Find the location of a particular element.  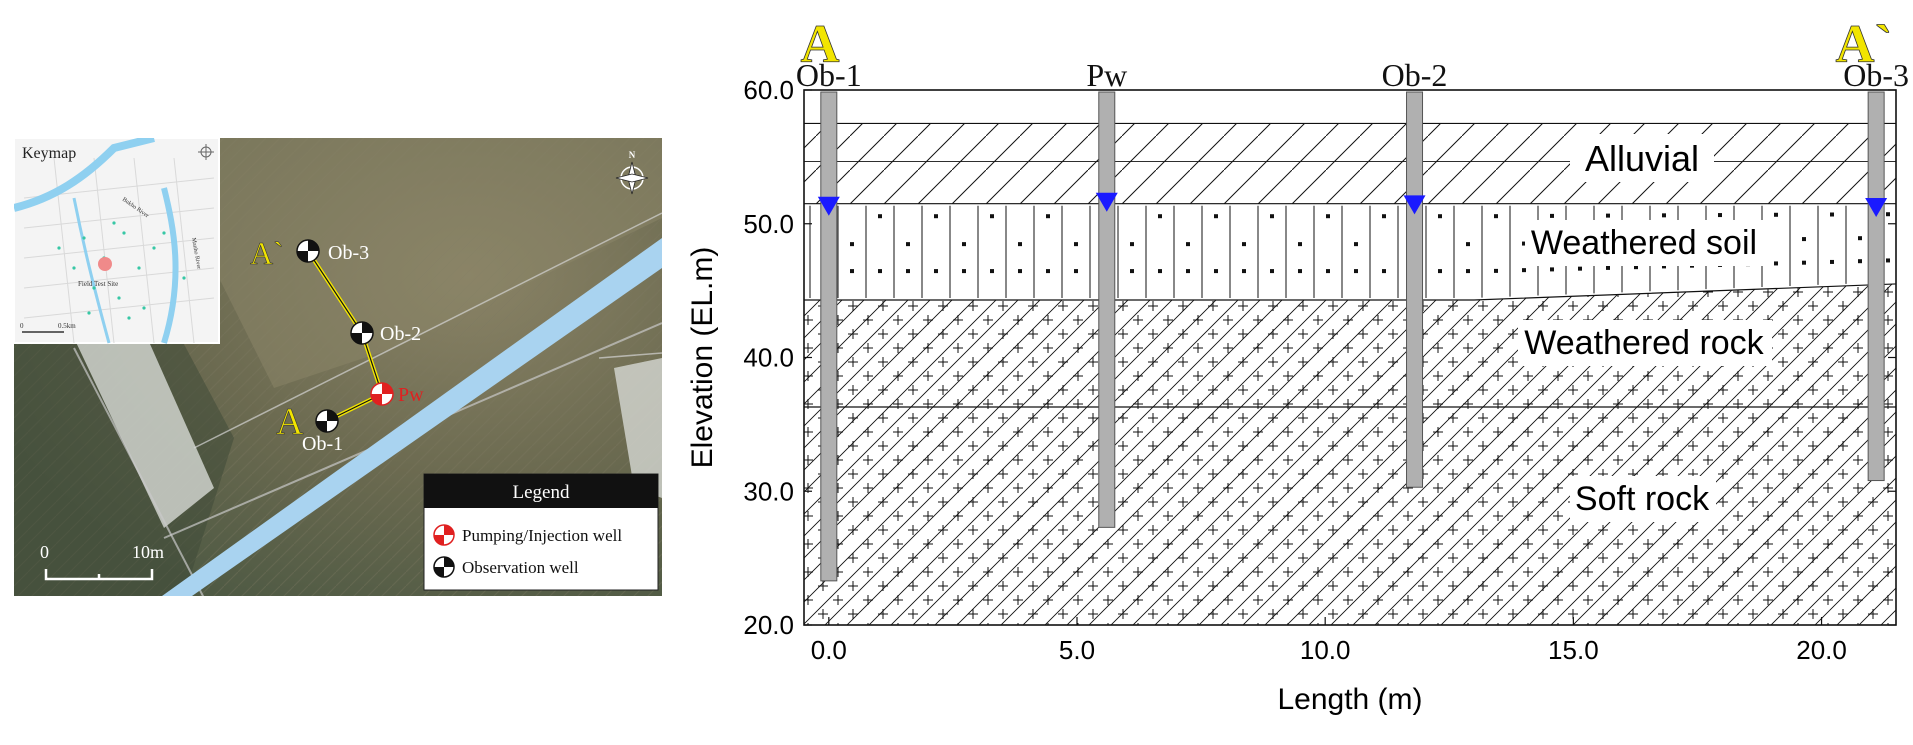

keymap-compass-icon is located at coordinates (206, 152).